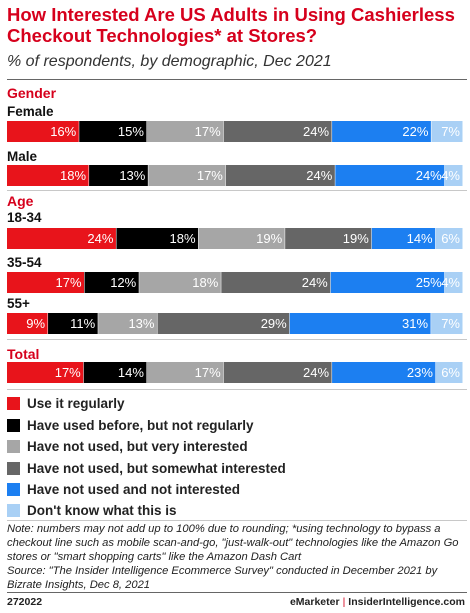  Describe the element at coordinates (237, 520) in the screenshot. I see `note-divider` at that location.